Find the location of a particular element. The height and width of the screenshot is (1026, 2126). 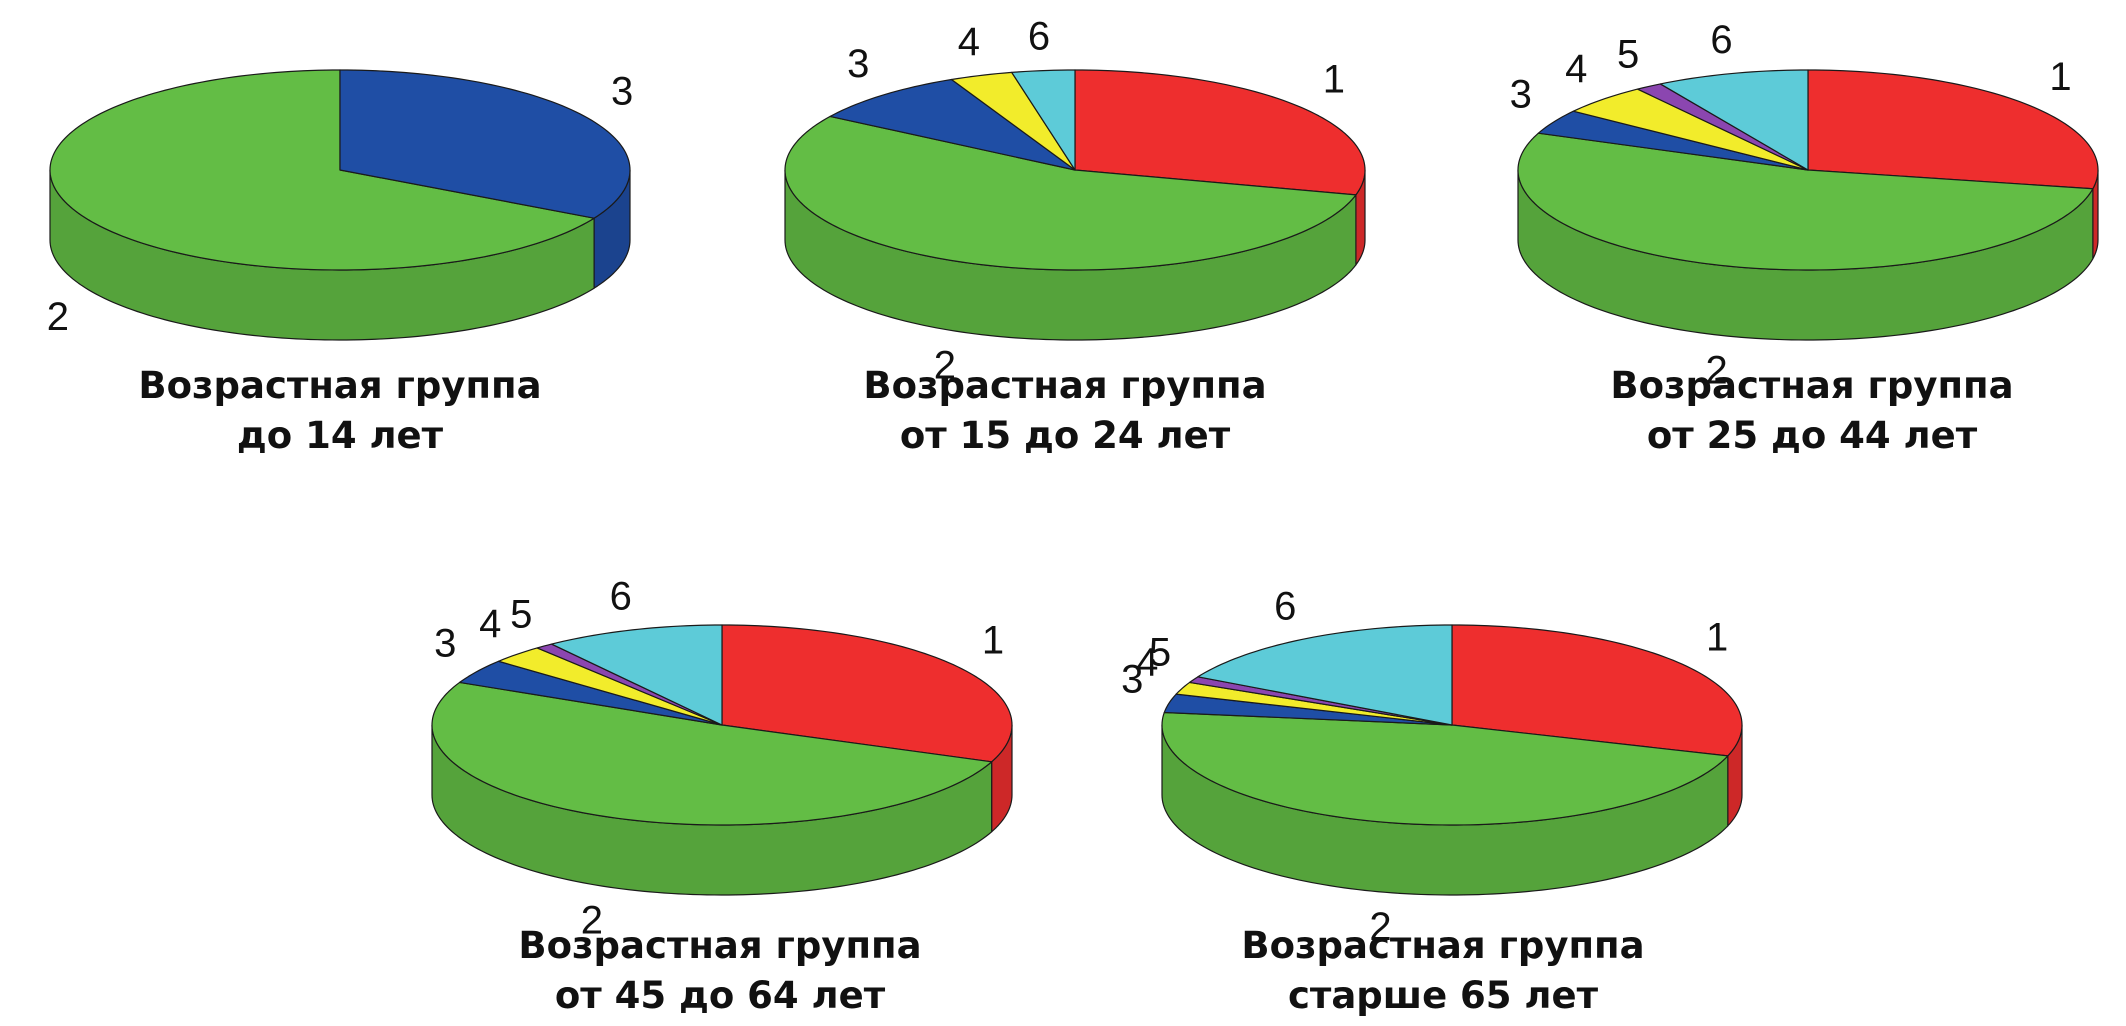

pie-chart-age-over-65: 1 2 345 6 Возрастная группа старше 65 лет is located at coordinates (1432, 801).